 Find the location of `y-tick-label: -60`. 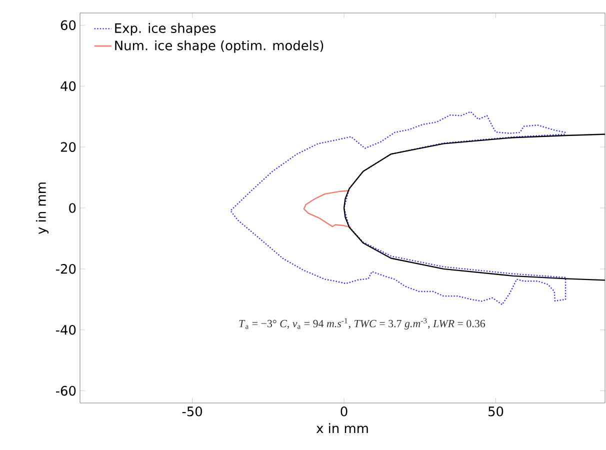

y-tick-label: -60 is located at coordinates (66, 391).